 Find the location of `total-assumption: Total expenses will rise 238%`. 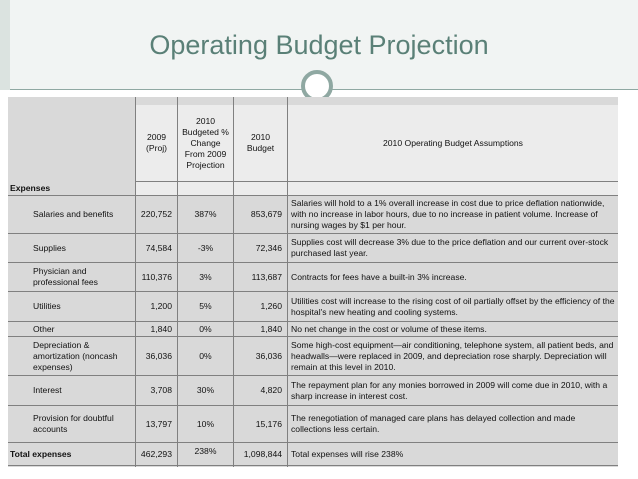

total-assumption: Total expenses will rise 238% is located at coordinates (347, 453).